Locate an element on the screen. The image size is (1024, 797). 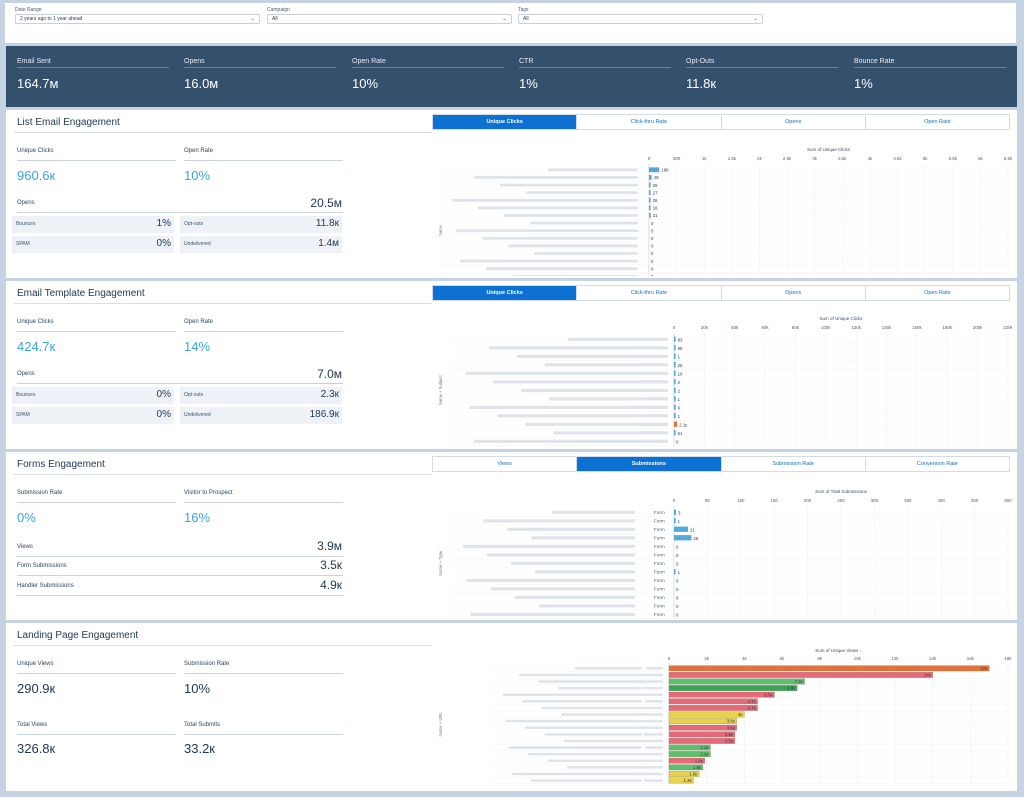
handler-submissions-value: 4.9к is located at coordinates (331, 585).